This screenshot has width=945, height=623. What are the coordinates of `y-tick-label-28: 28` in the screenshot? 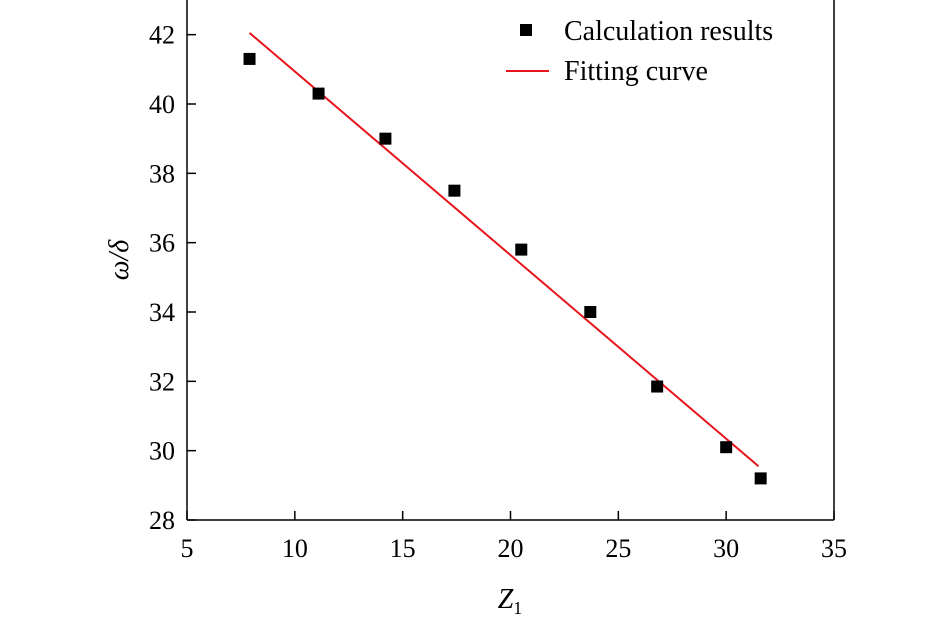 It's located at (162, 520).